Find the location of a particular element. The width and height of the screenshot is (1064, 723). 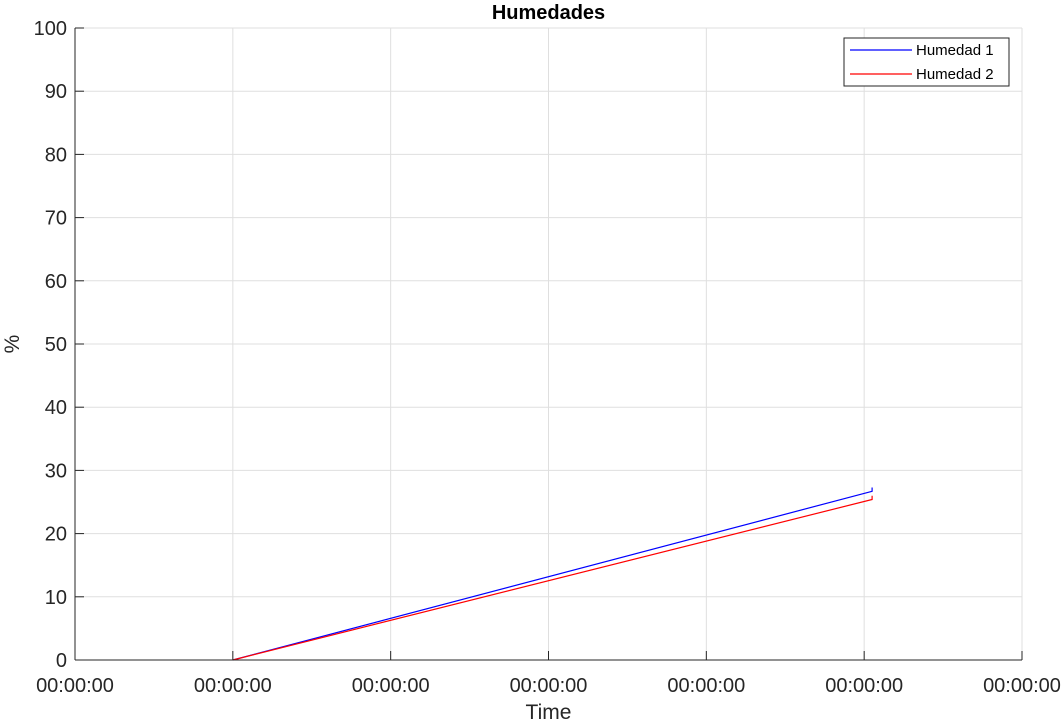

y-axis-title: % is located at coordinates (12, 344).